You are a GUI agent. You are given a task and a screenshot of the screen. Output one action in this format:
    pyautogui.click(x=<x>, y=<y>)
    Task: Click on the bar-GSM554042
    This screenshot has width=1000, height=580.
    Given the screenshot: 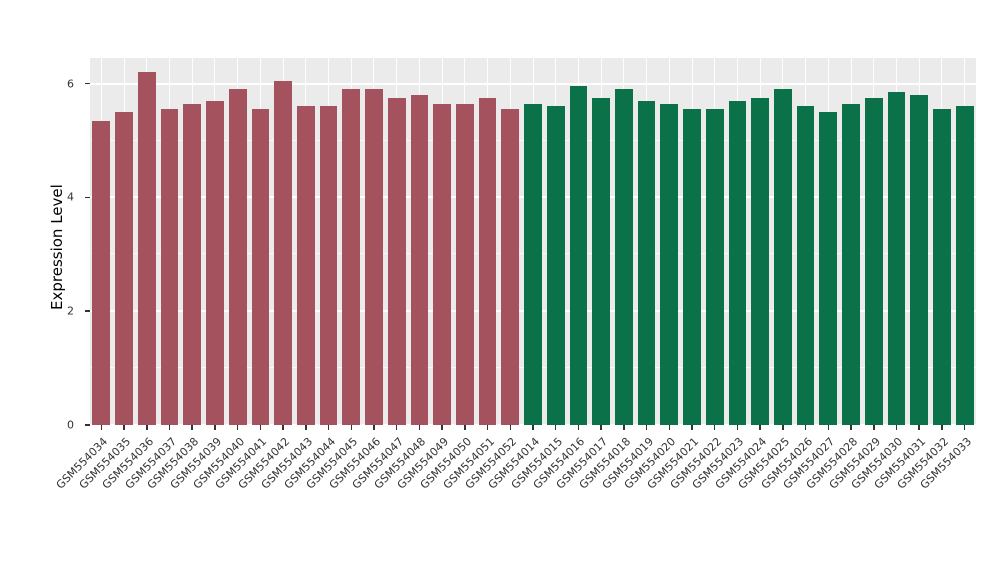 What is the action you would take?
    pyautogui.click(x=283, y=252)
    